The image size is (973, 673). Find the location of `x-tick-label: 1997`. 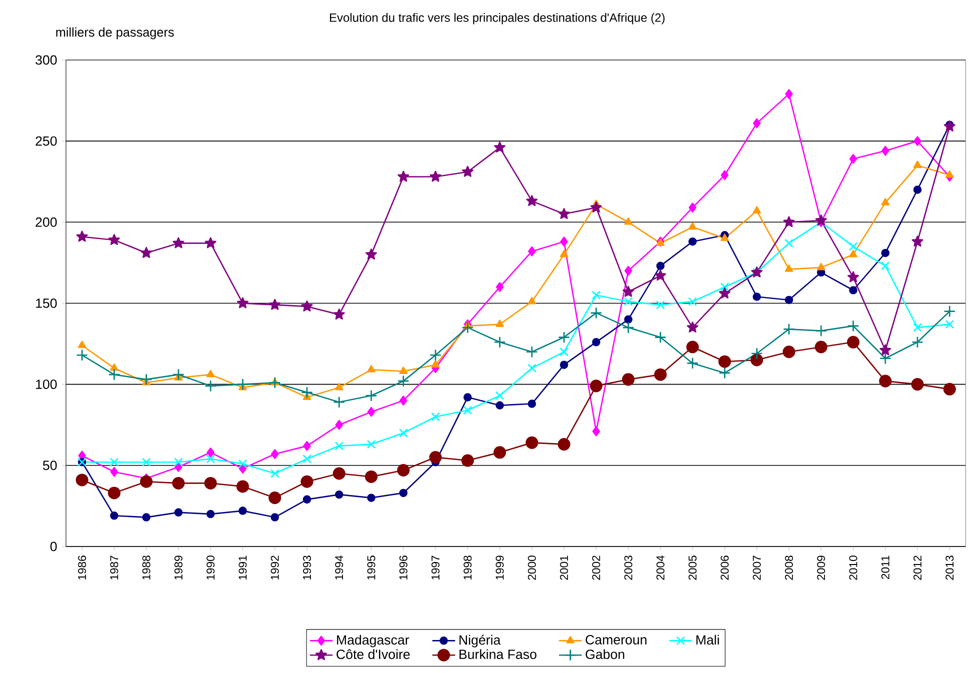

x-tick-label: 1997 is located at coordinates (436, 568).